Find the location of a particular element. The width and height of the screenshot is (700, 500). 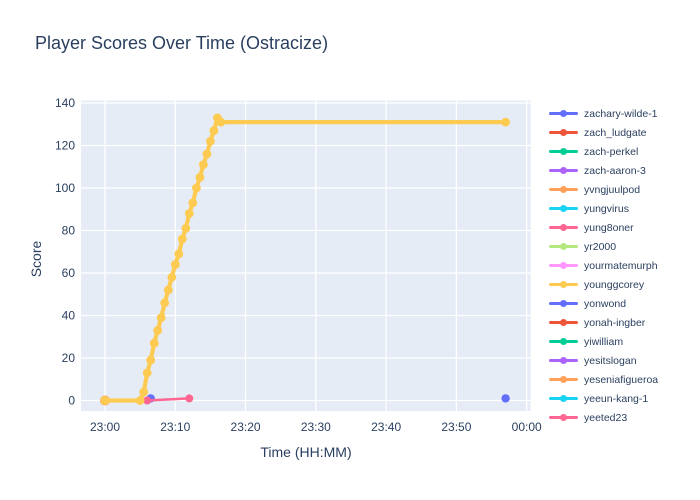

legend-item-zach-perkel: zach-perkel is located at coordinates (624, 151).